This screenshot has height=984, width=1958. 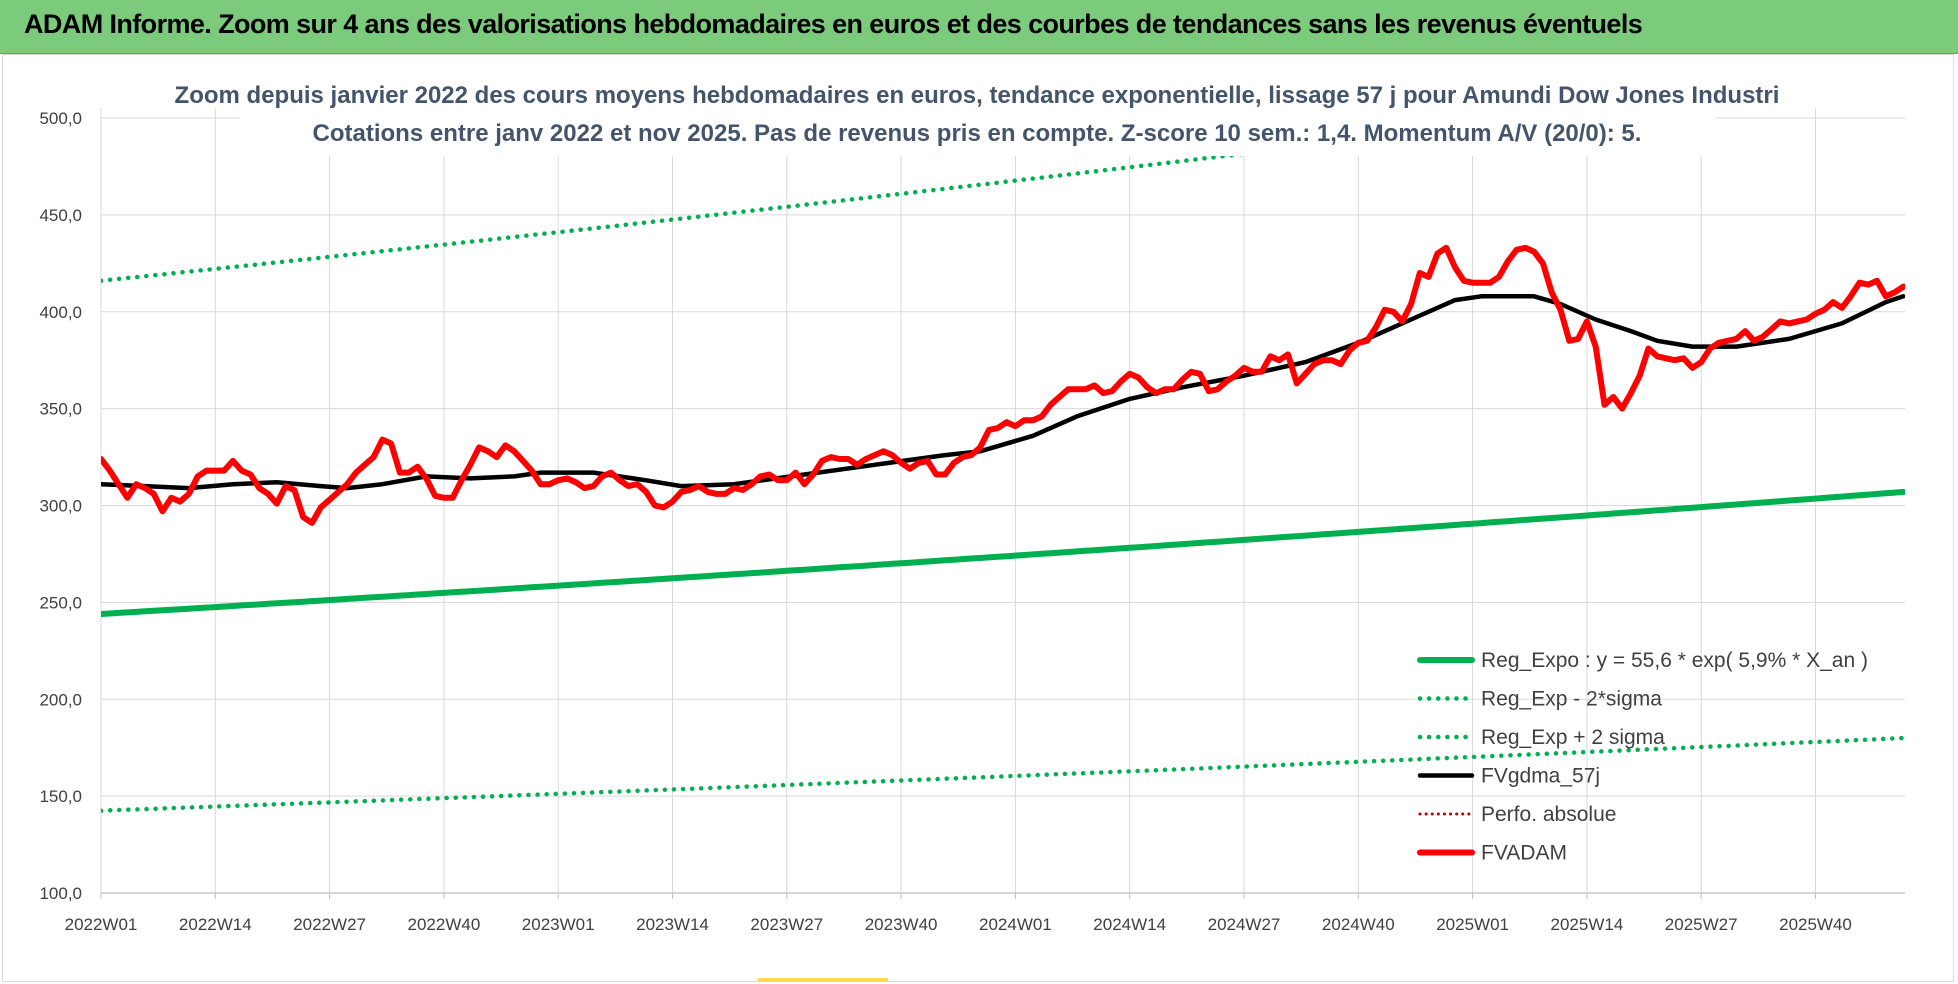 I want to click on y-tick-label: 350,0, so click(x=60, y=409).